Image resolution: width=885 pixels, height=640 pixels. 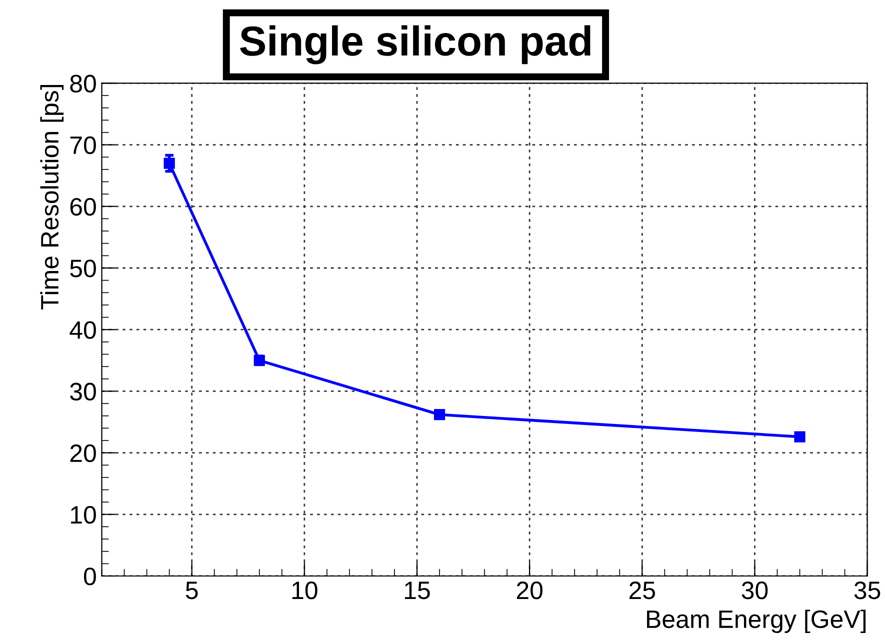 I want to click on y-axis-title: Time Resolution [ps], so click(x=52, y=197).